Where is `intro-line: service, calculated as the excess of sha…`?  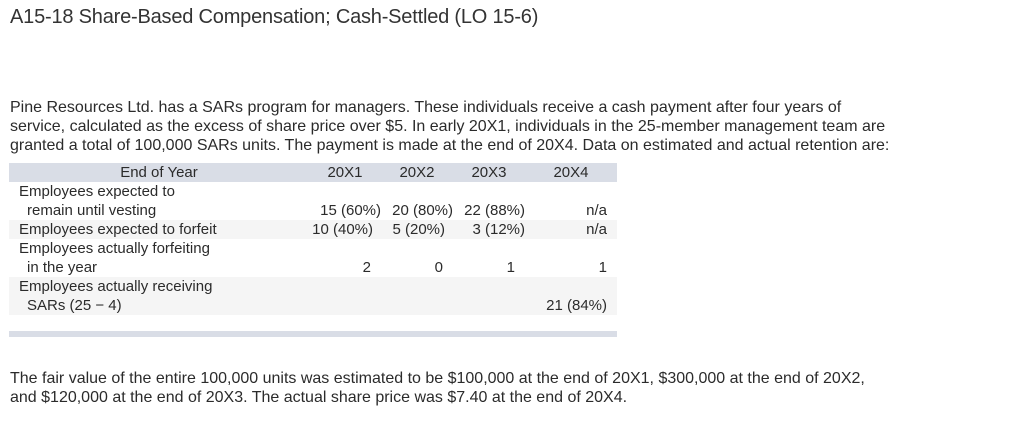
intro-line: service, calculated as the excess of sha… is located at coordinates (448, 126).